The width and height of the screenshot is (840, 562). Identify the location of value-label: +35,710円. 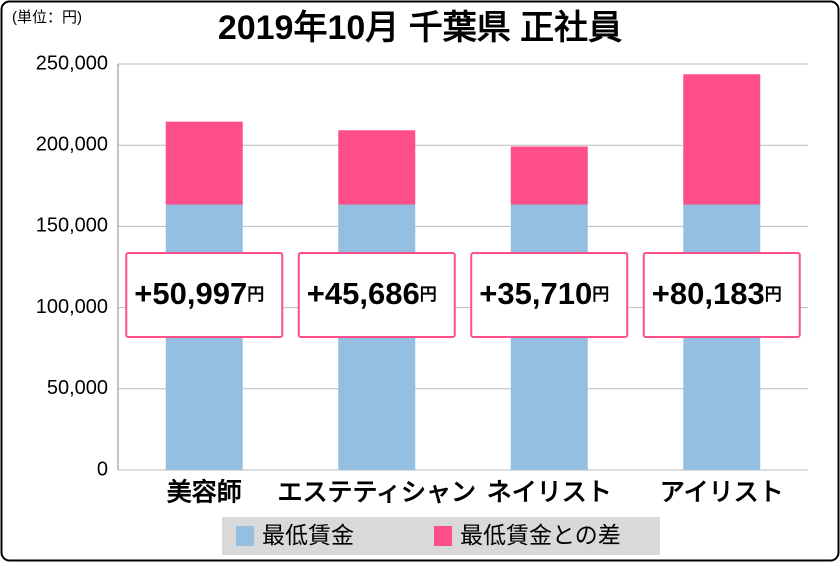
(544, 293).